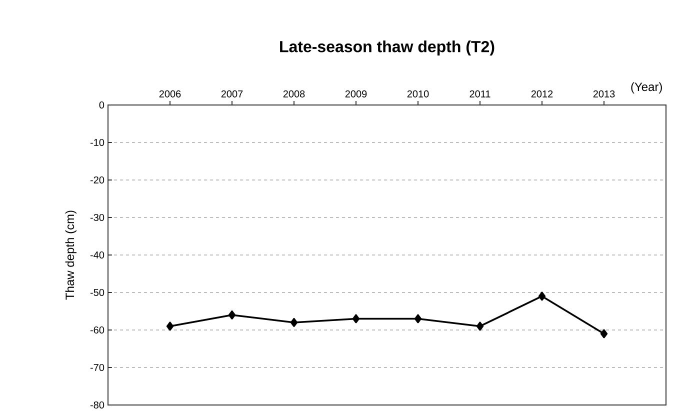 The image size is (696, 411). Describe the element at coordinates (97, 180) in the screenshot. I see `y-tick-label: -20` at that location.